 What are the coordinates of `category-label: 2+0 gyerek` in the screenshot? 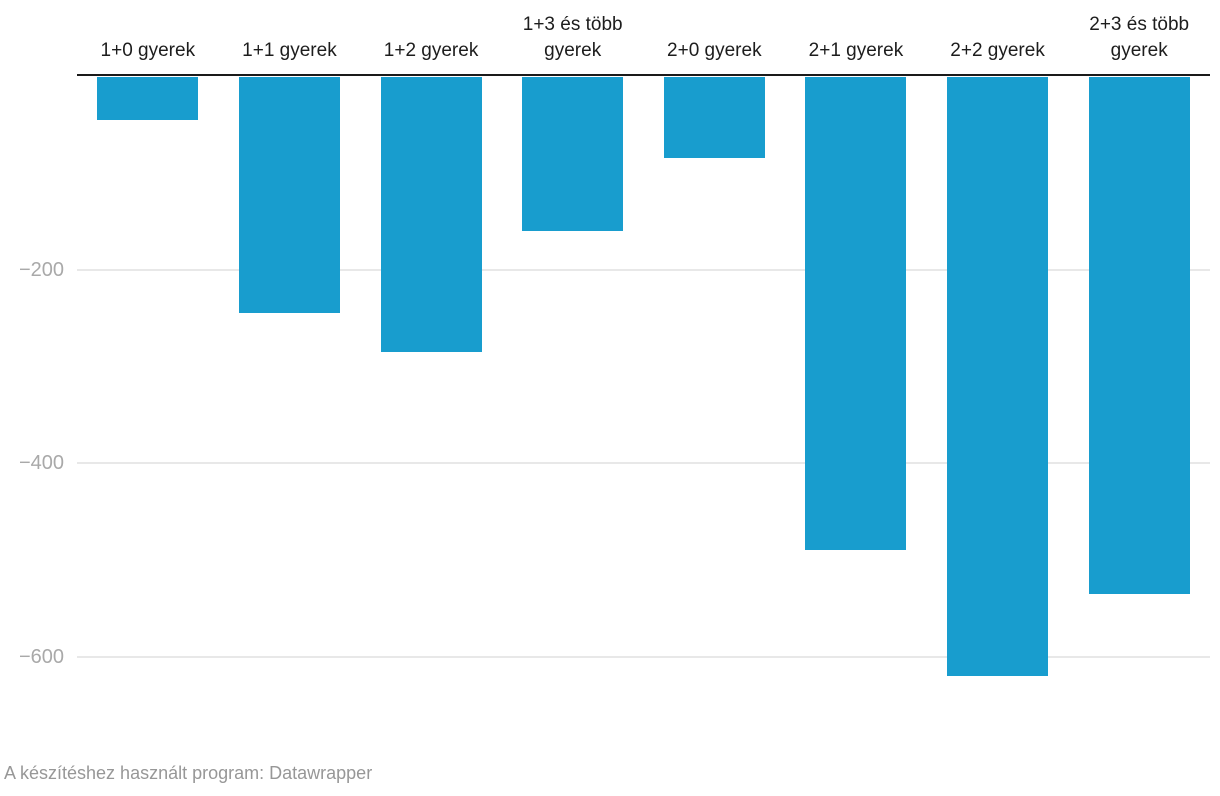 It's located at (714, 50).